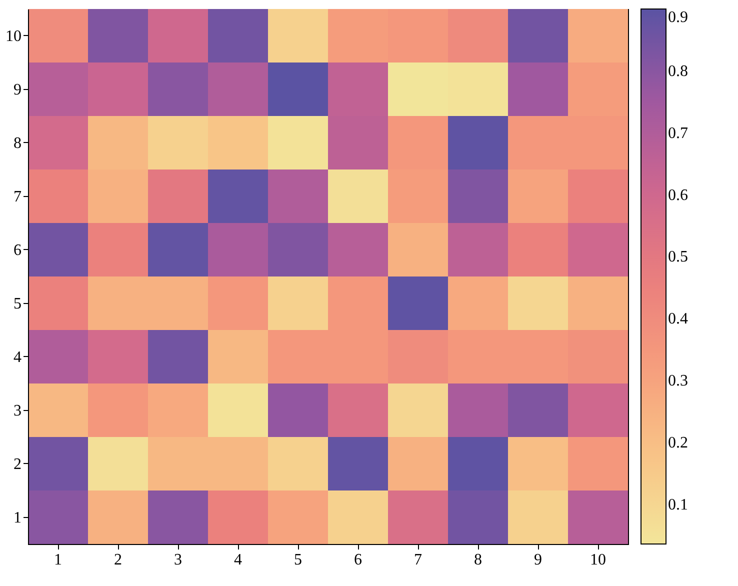  What do you see at coordinates (678, 195) in the screenshot?
I see `color-bar-label: 0.6` at bounding box center [678, 195].